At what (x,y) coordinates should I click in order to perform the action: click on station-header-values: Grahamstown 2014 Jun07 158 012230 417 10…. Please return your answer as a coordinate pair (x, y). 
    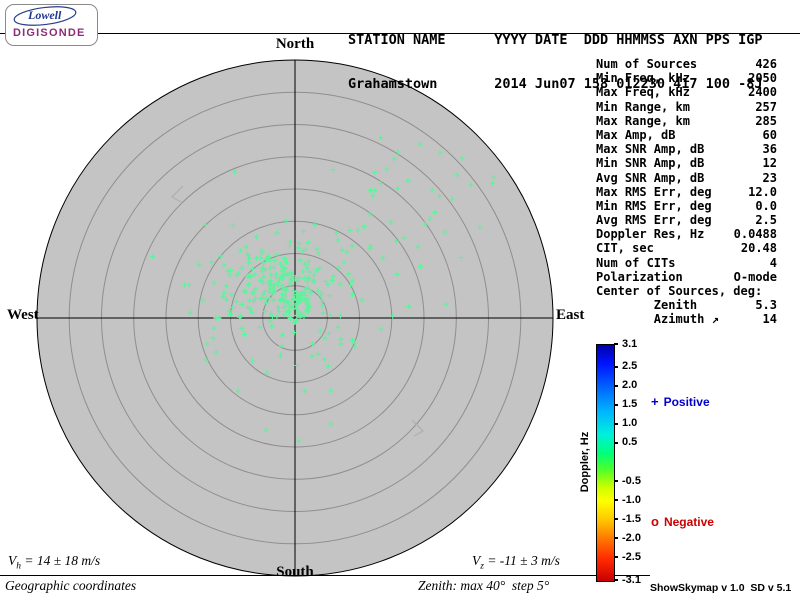
    Looking at the image, I should click on (555, 83).